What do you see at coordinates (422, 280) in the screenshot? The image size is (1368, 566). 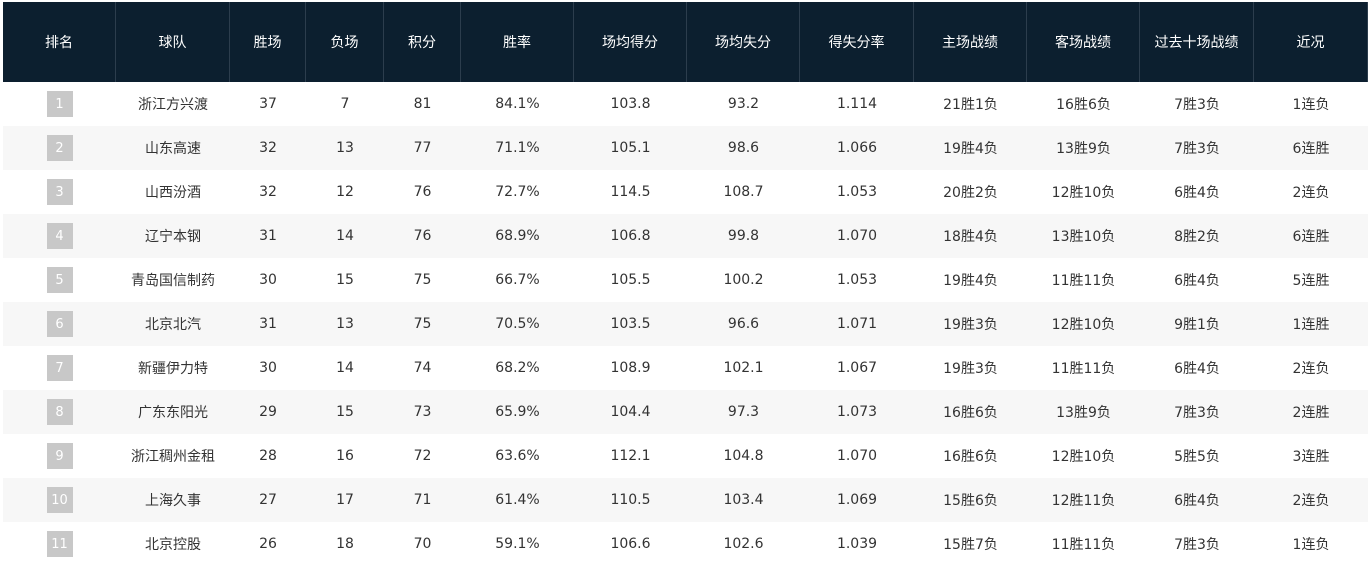 I see `table-cell: 75` at bounding box center [422, 280].